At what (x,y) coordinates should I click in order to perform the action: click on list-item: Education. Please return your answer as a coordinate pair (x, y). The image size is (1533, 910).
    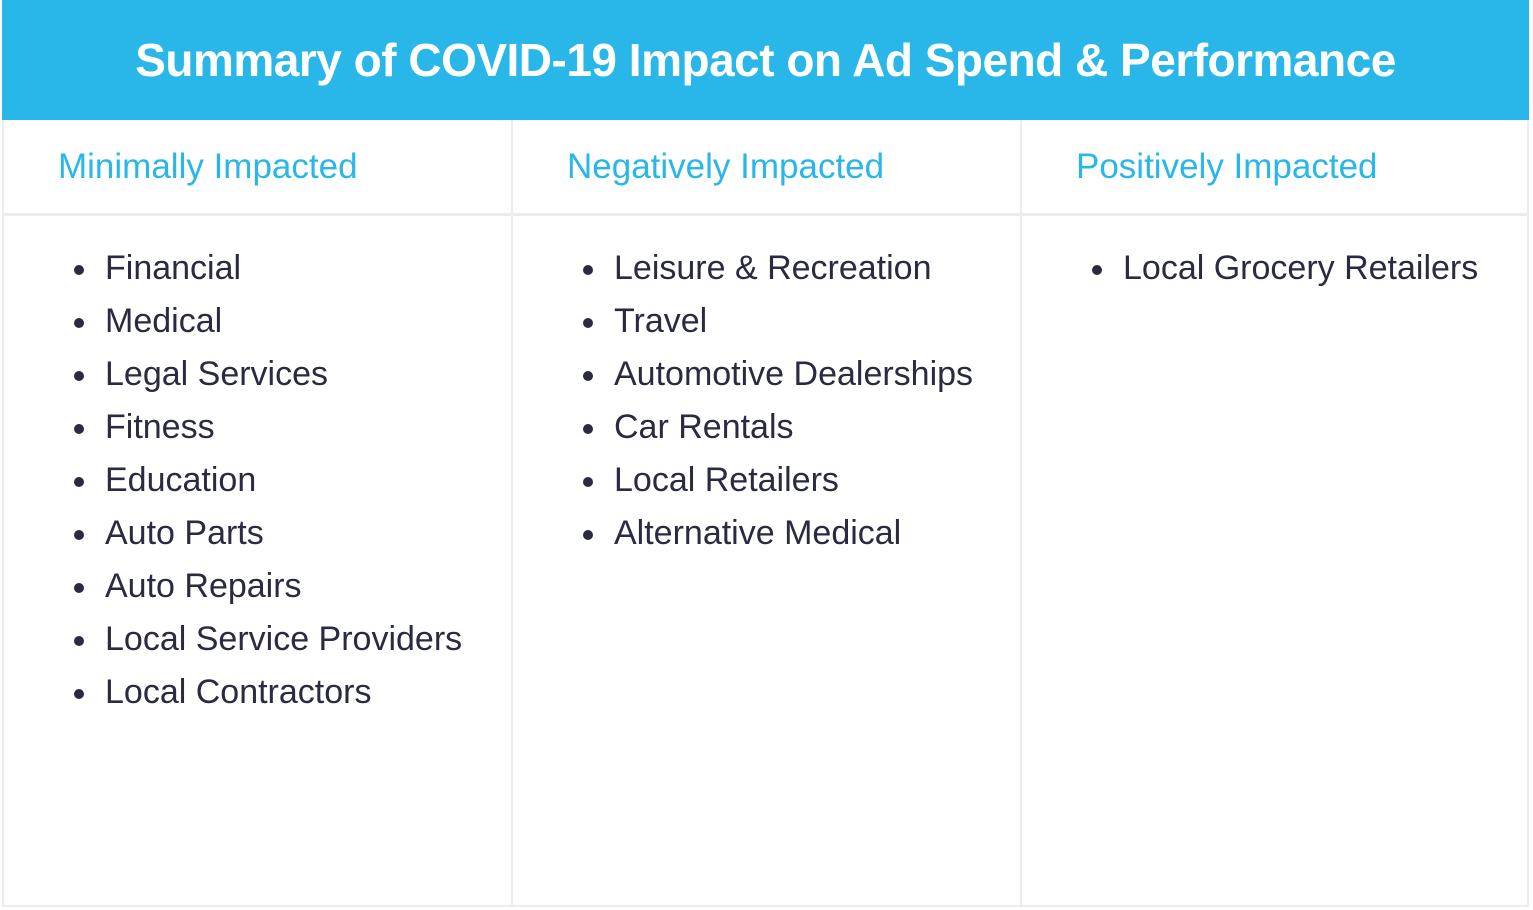
    Looking at the image, I should click on (292, 480).